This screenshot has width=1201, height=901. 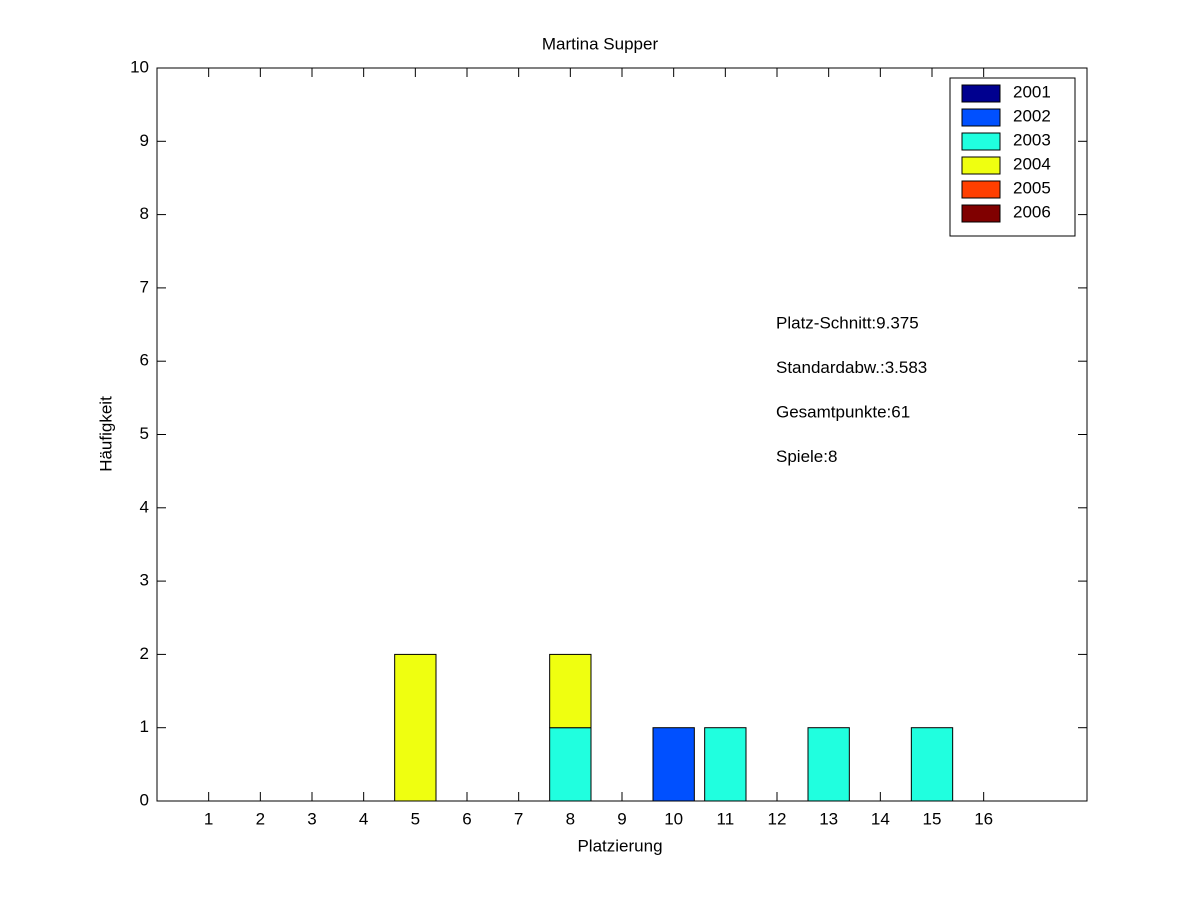 I want to click on x-tick-label: 2, so click(x=260, y=818).